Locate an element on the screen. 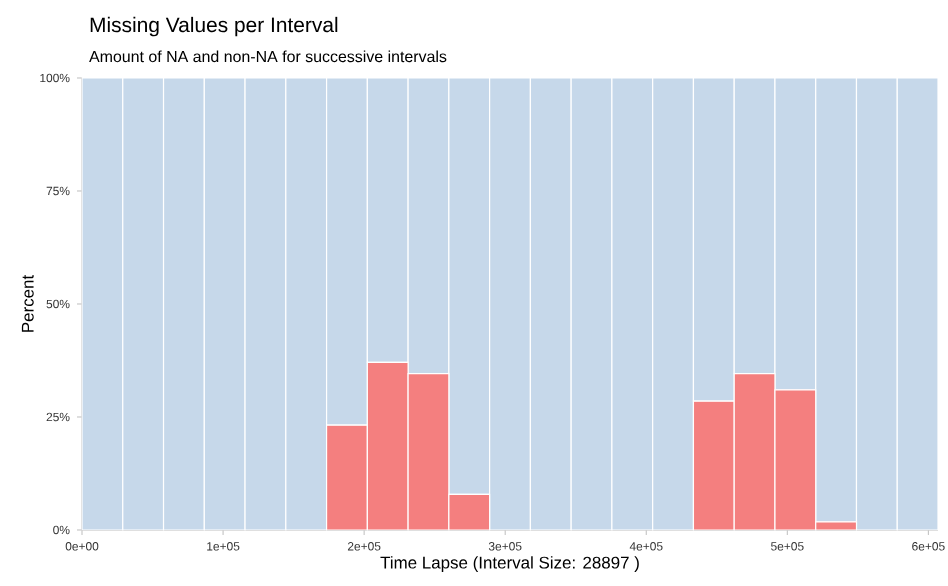 The image size is (948, 586). y-axis-title: Percent is located at coordinates (27, 303).